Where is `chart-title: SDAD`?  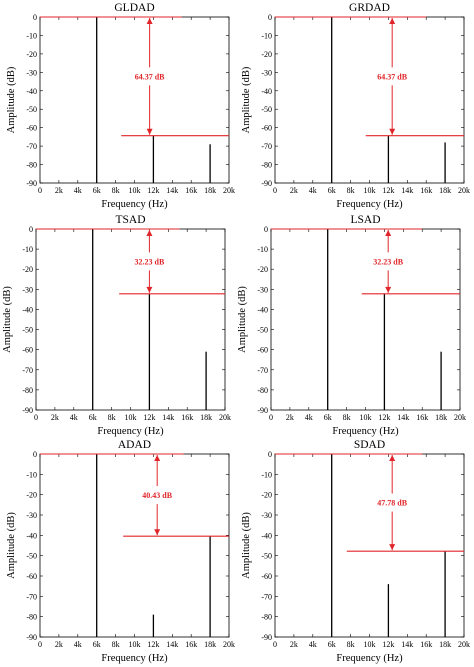
chart-title: SDAD is located at coordinates (369, 445).